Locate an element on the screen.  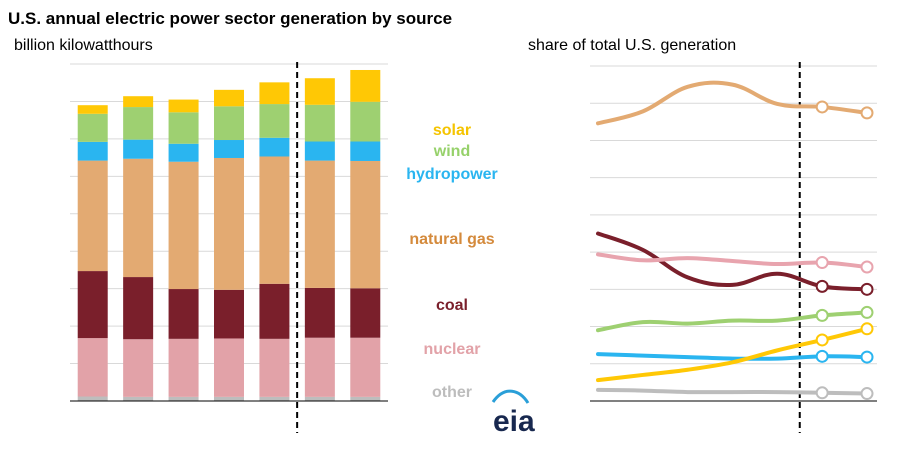
marker-hydropower-2027 is located at coordinates (867, 357).